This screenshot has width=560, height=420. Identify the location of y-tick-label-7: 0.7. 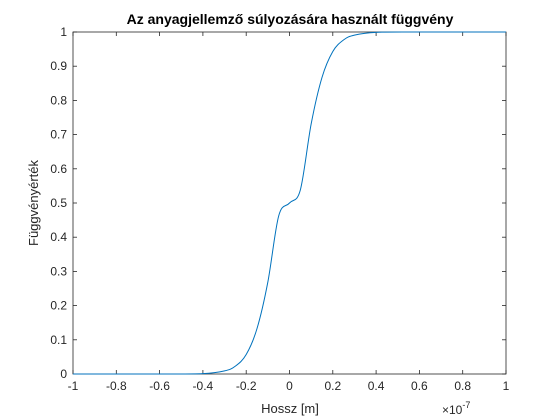
(58, 135).